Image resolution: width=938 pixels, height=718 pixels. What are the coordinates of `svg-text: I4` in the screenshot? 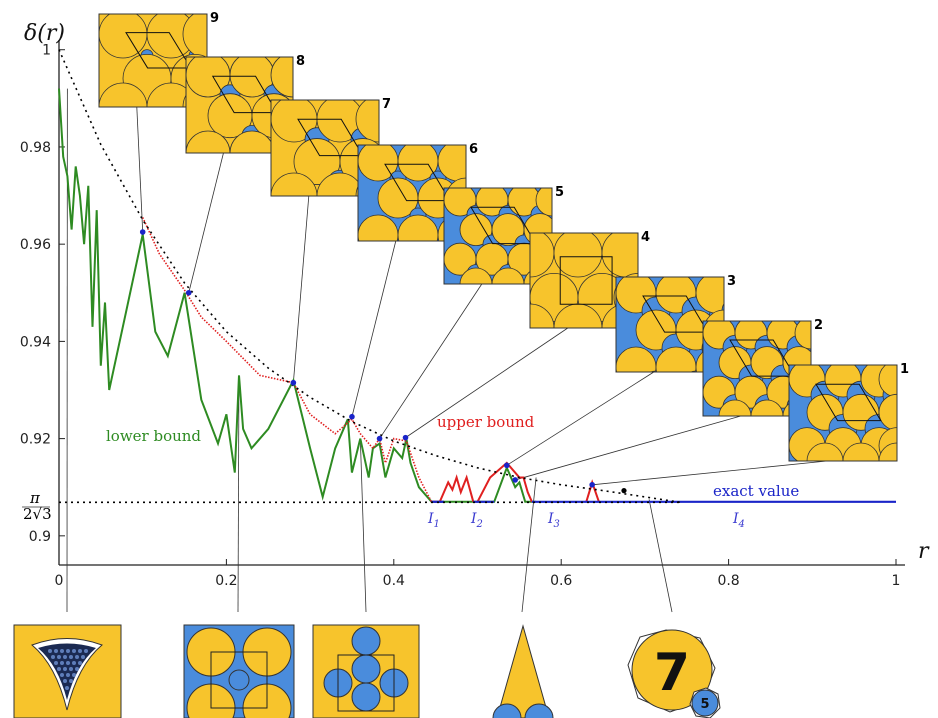 It's located at (738, 520).